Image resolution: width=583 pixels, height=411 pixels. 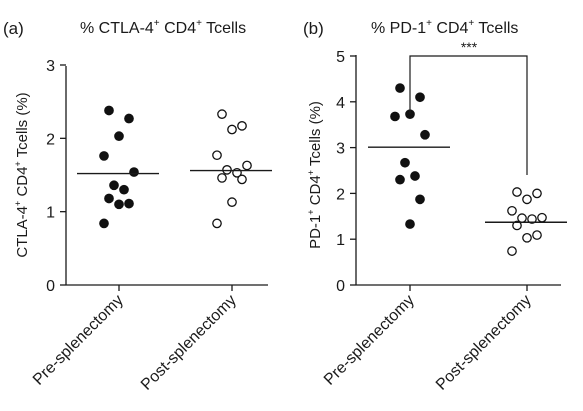 I want to click on panel-a-y-ticks: 0 1 2 3, so click(x=56, y=176).